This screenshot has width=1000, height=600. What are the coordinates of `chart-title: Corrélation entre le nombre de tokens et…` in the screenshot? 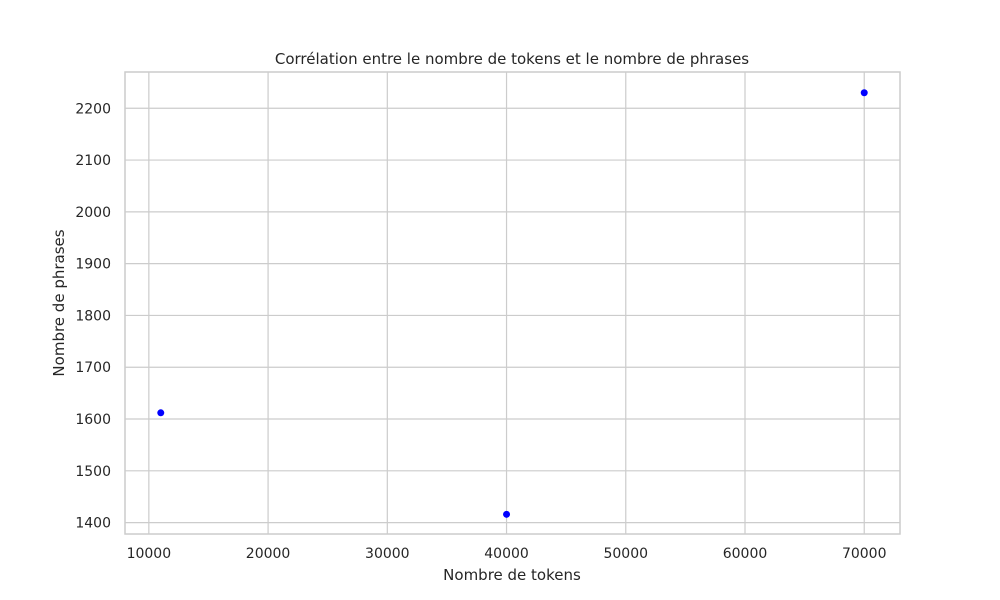 It's located at (512, 59).